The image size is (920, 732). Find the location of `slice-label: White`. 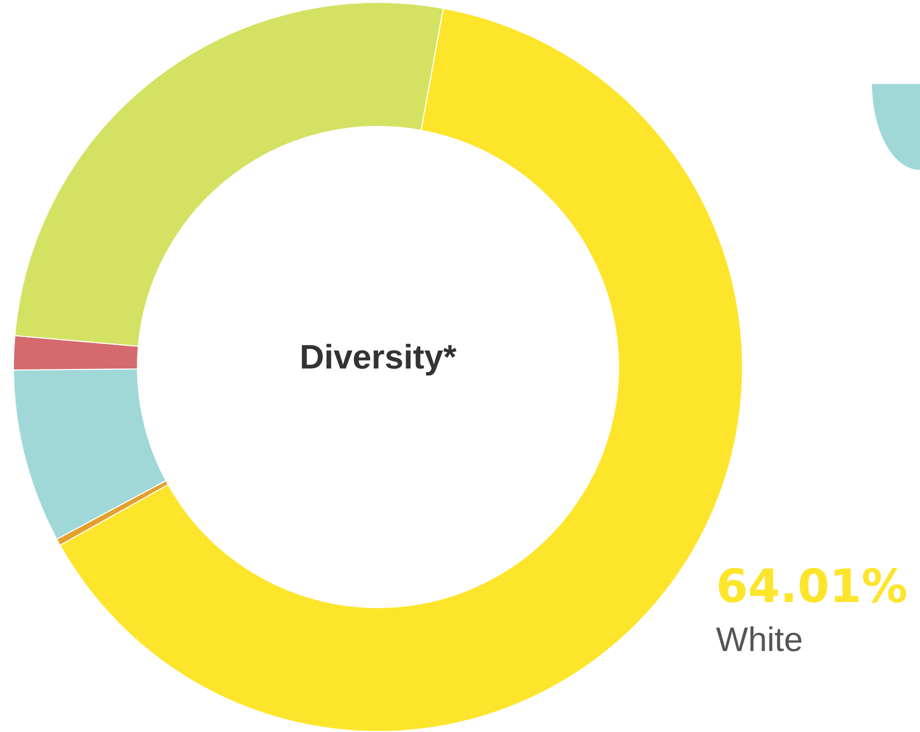

slice-label: White is located at coordinates (759, 640).